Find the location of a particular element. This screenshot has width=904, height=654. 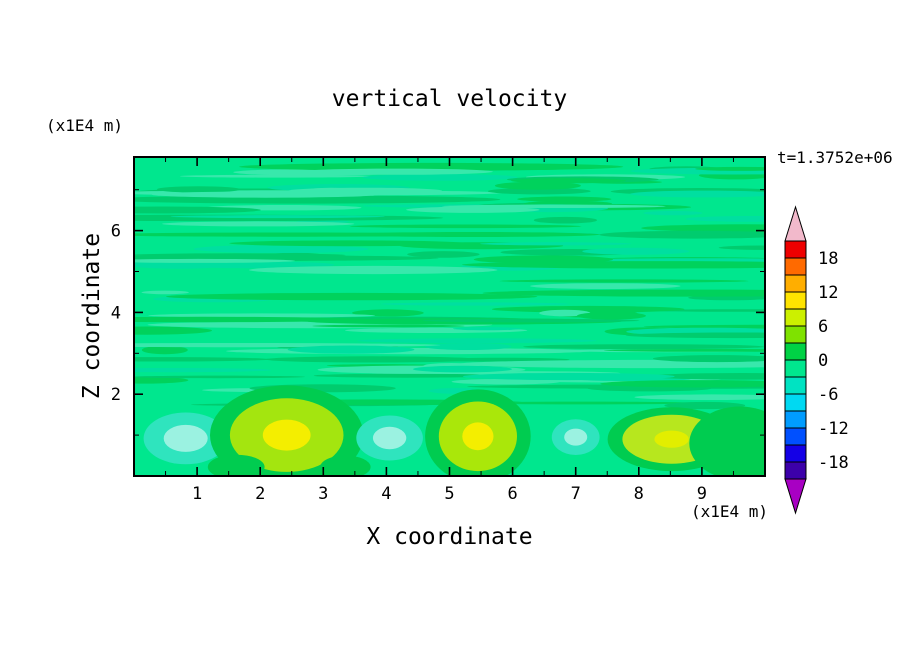

svg-text: 18 is located at coordinates (828, 259).